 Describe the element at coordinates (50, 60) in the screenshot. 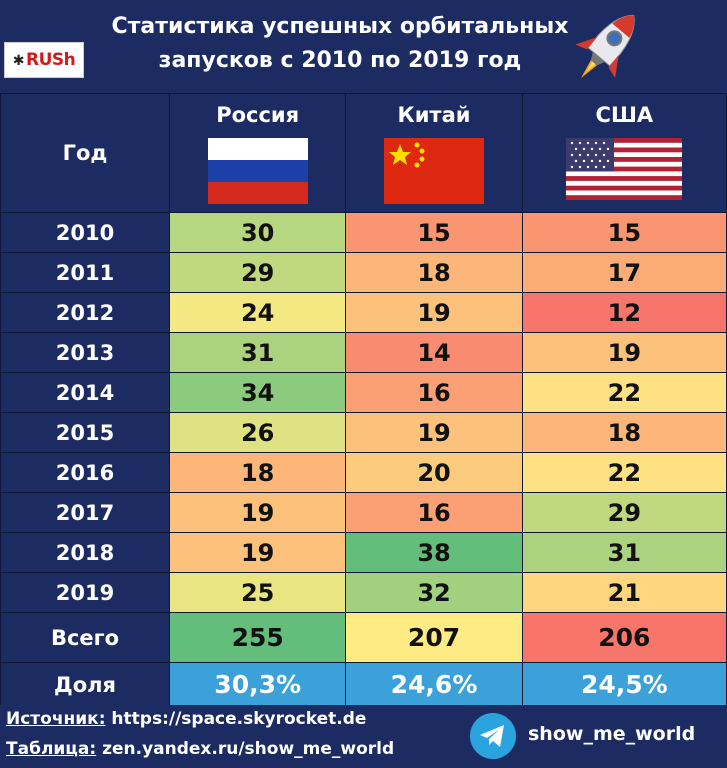

I see `logo-text: RUSh` at that location.